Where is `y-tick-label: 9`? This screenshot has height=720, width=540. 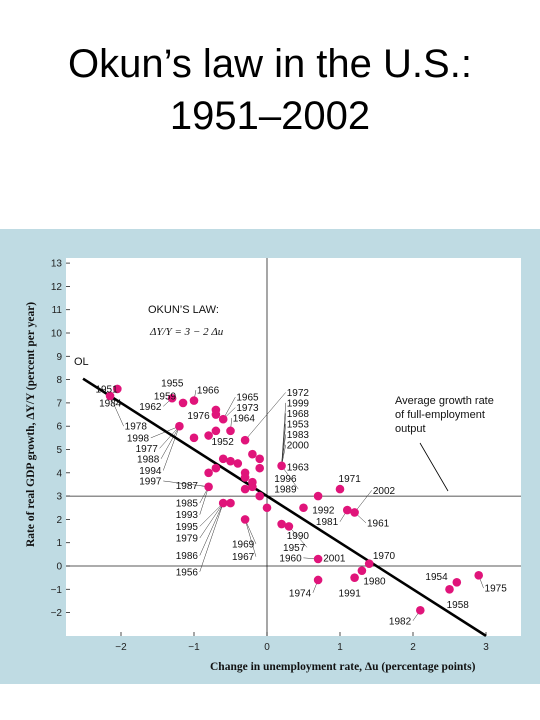 y-tick-label: 9 is located at coordinates (59, 357).